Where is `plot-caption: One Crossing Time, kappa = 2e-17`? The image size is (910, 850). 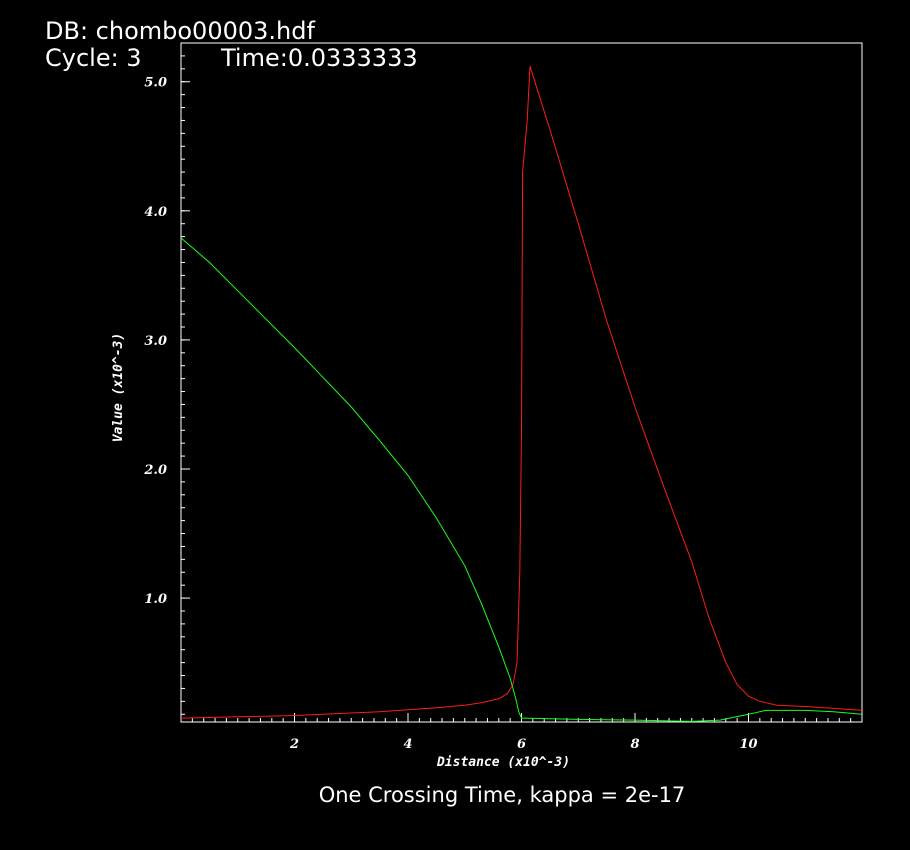 plot-caption: One Crossing Time, kappa = 2e-17 is located at coordinates (502, 795).